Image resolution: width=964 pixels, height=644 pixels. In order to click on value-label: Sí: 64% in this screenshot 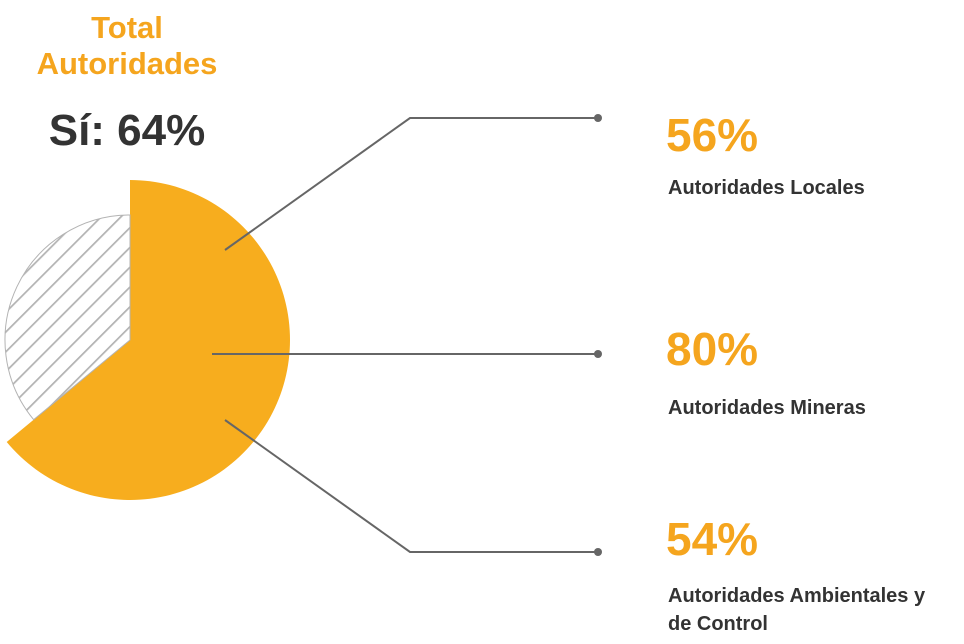, I will do `click(127, 130)`.